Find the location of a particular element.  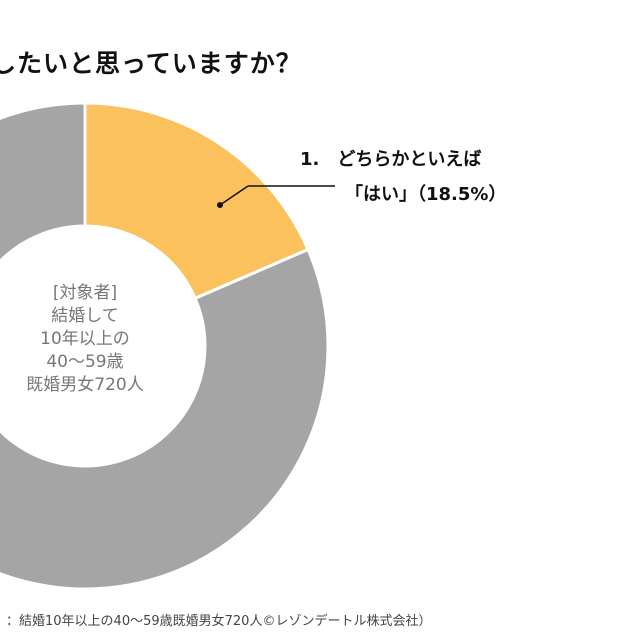

center-line: 10年以上の is located at coordinates (85, 339).